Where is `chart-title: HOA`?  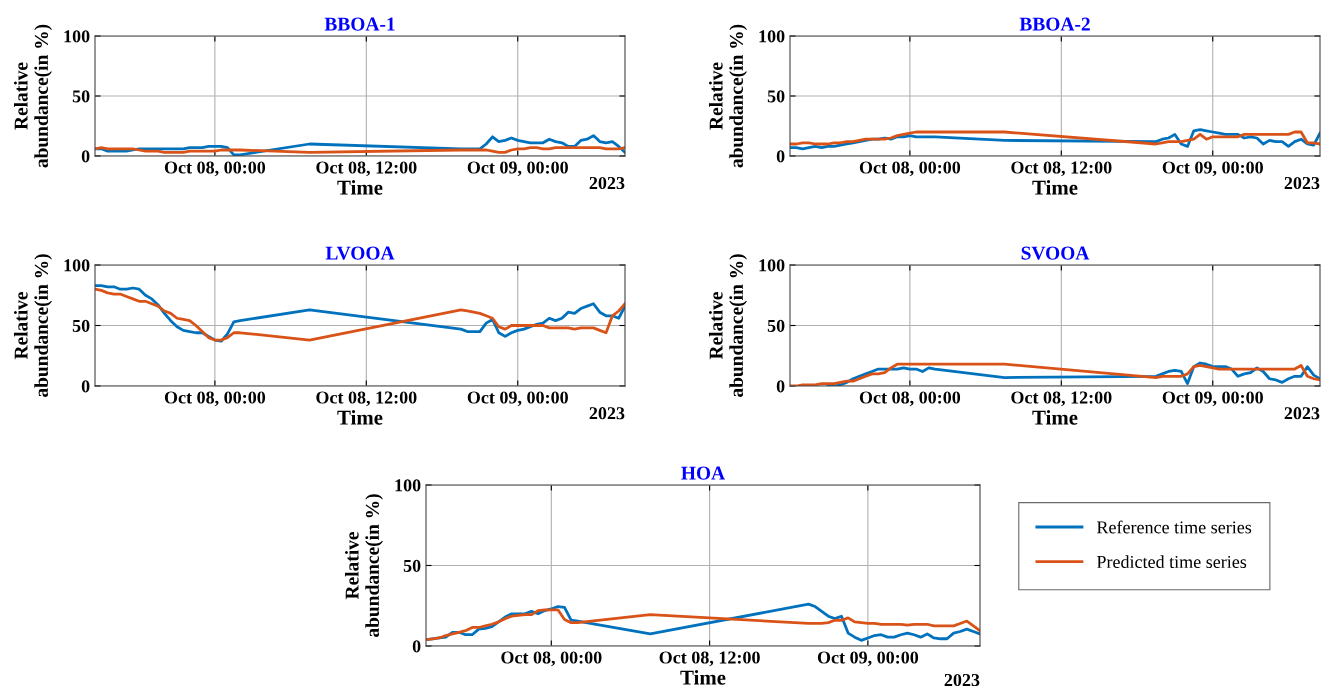
chart-title: HOA is located at coordinates (703, 473).